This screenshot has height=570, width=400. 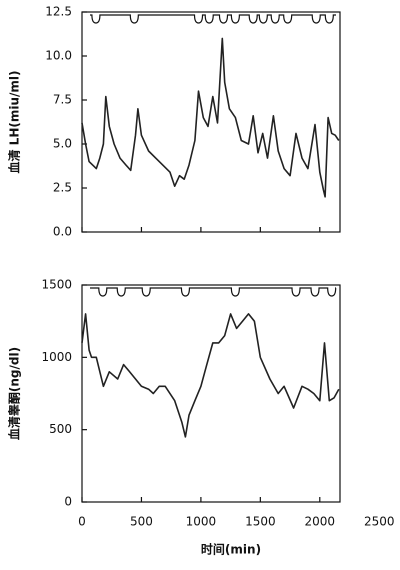 What do you see at coordinates (68, 502) in the screenshot?
I see `y-tick-label: 0` at bounding box center [68, 502].